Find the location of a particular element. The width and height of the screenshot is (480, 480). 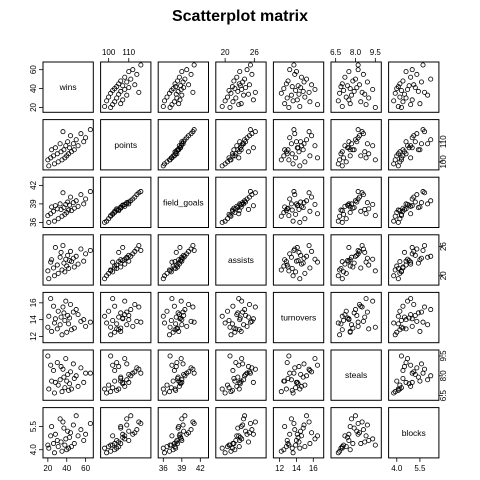

x-tick-label: 5.5 is located at coordinates (420, 468).